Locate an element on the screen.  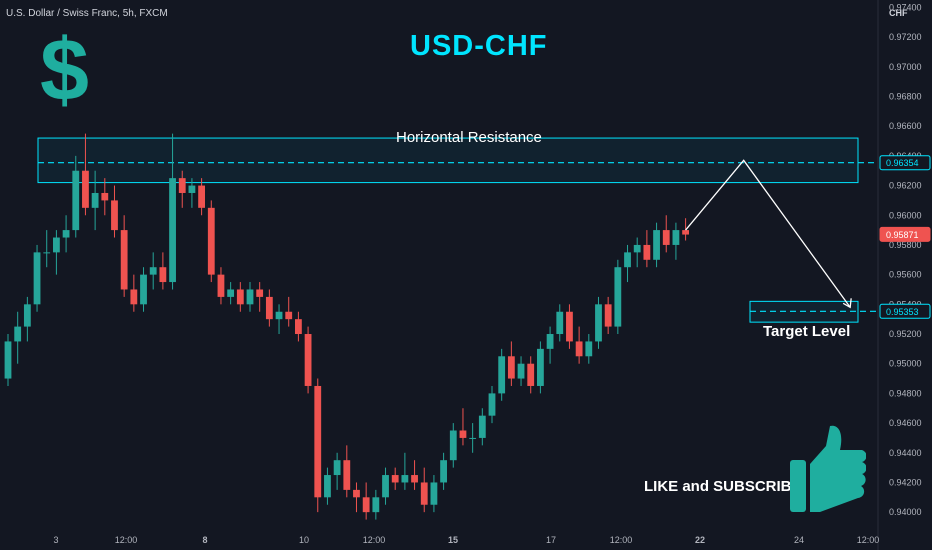
y-tick-label: 0.94600 is located at coordinates (905, 423).